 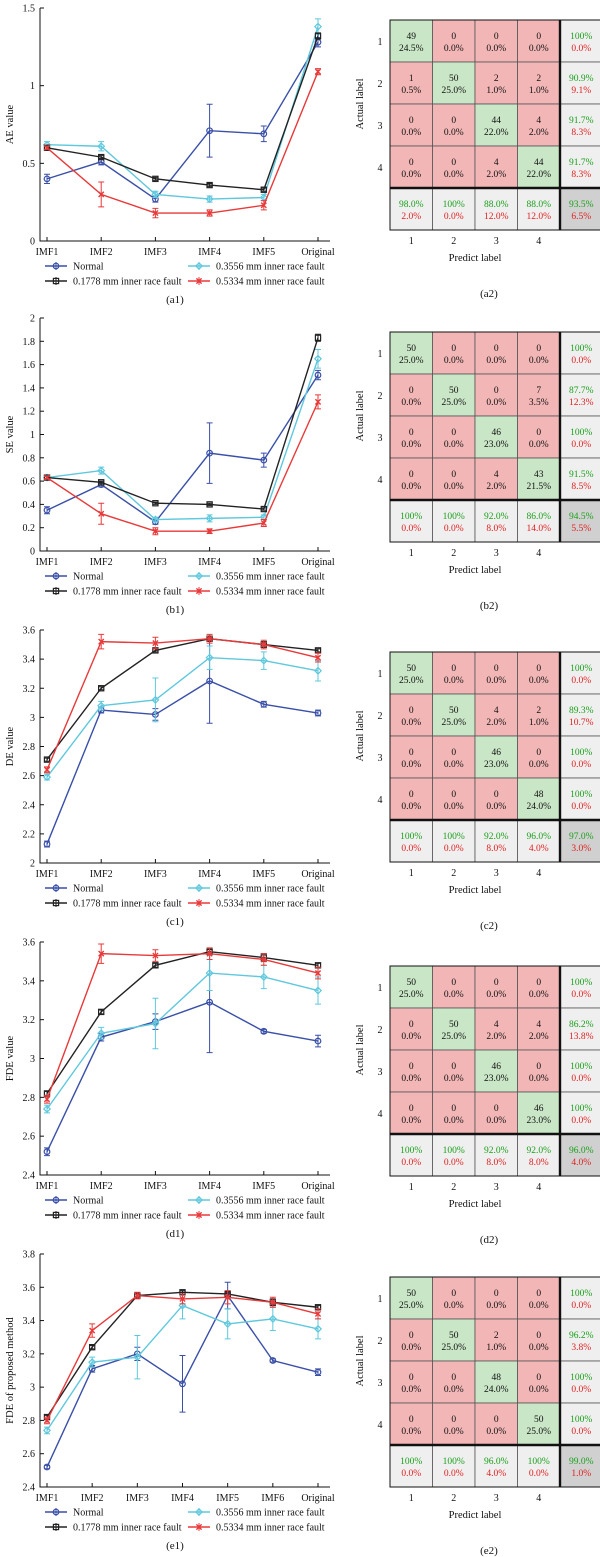 What do you see at coordinates (263, 562) in the screenshot?
I see `x-tick-label: IMF5` at bounding box center [263, 562].